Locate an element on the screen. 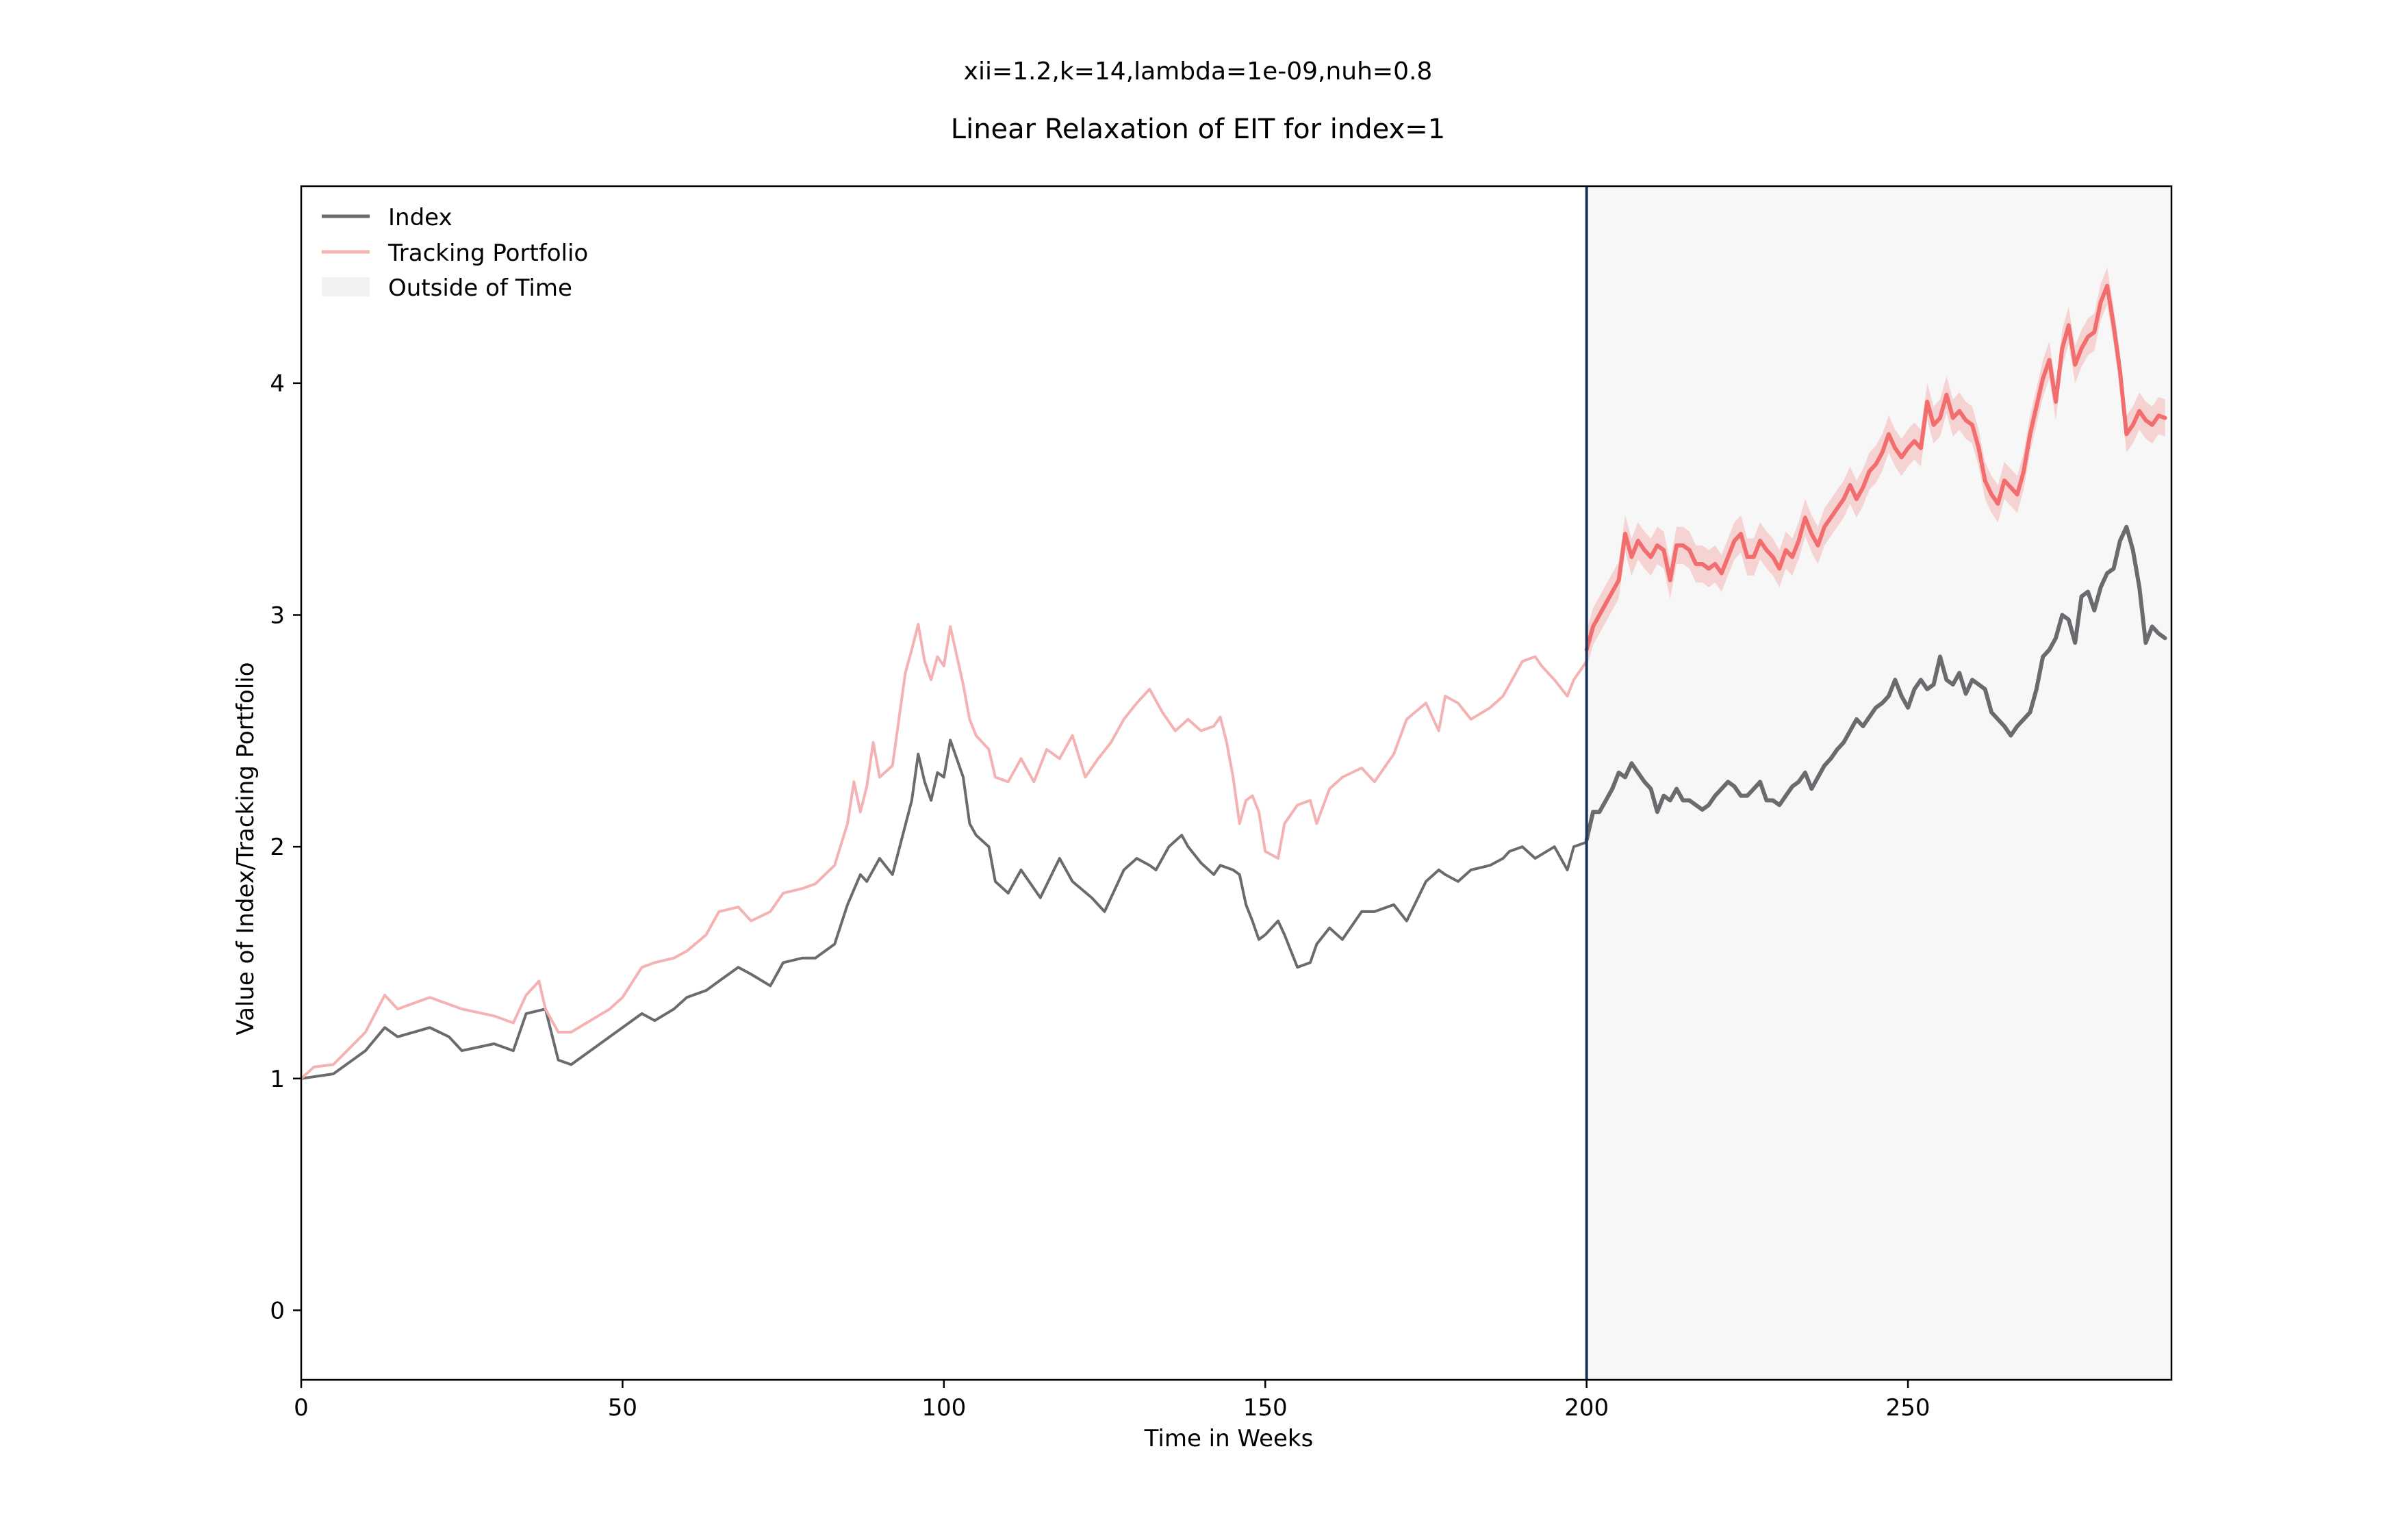 This screenshot has width=2396, height=1540. index-line-out-of-time is located at coordinates (1875, 683).